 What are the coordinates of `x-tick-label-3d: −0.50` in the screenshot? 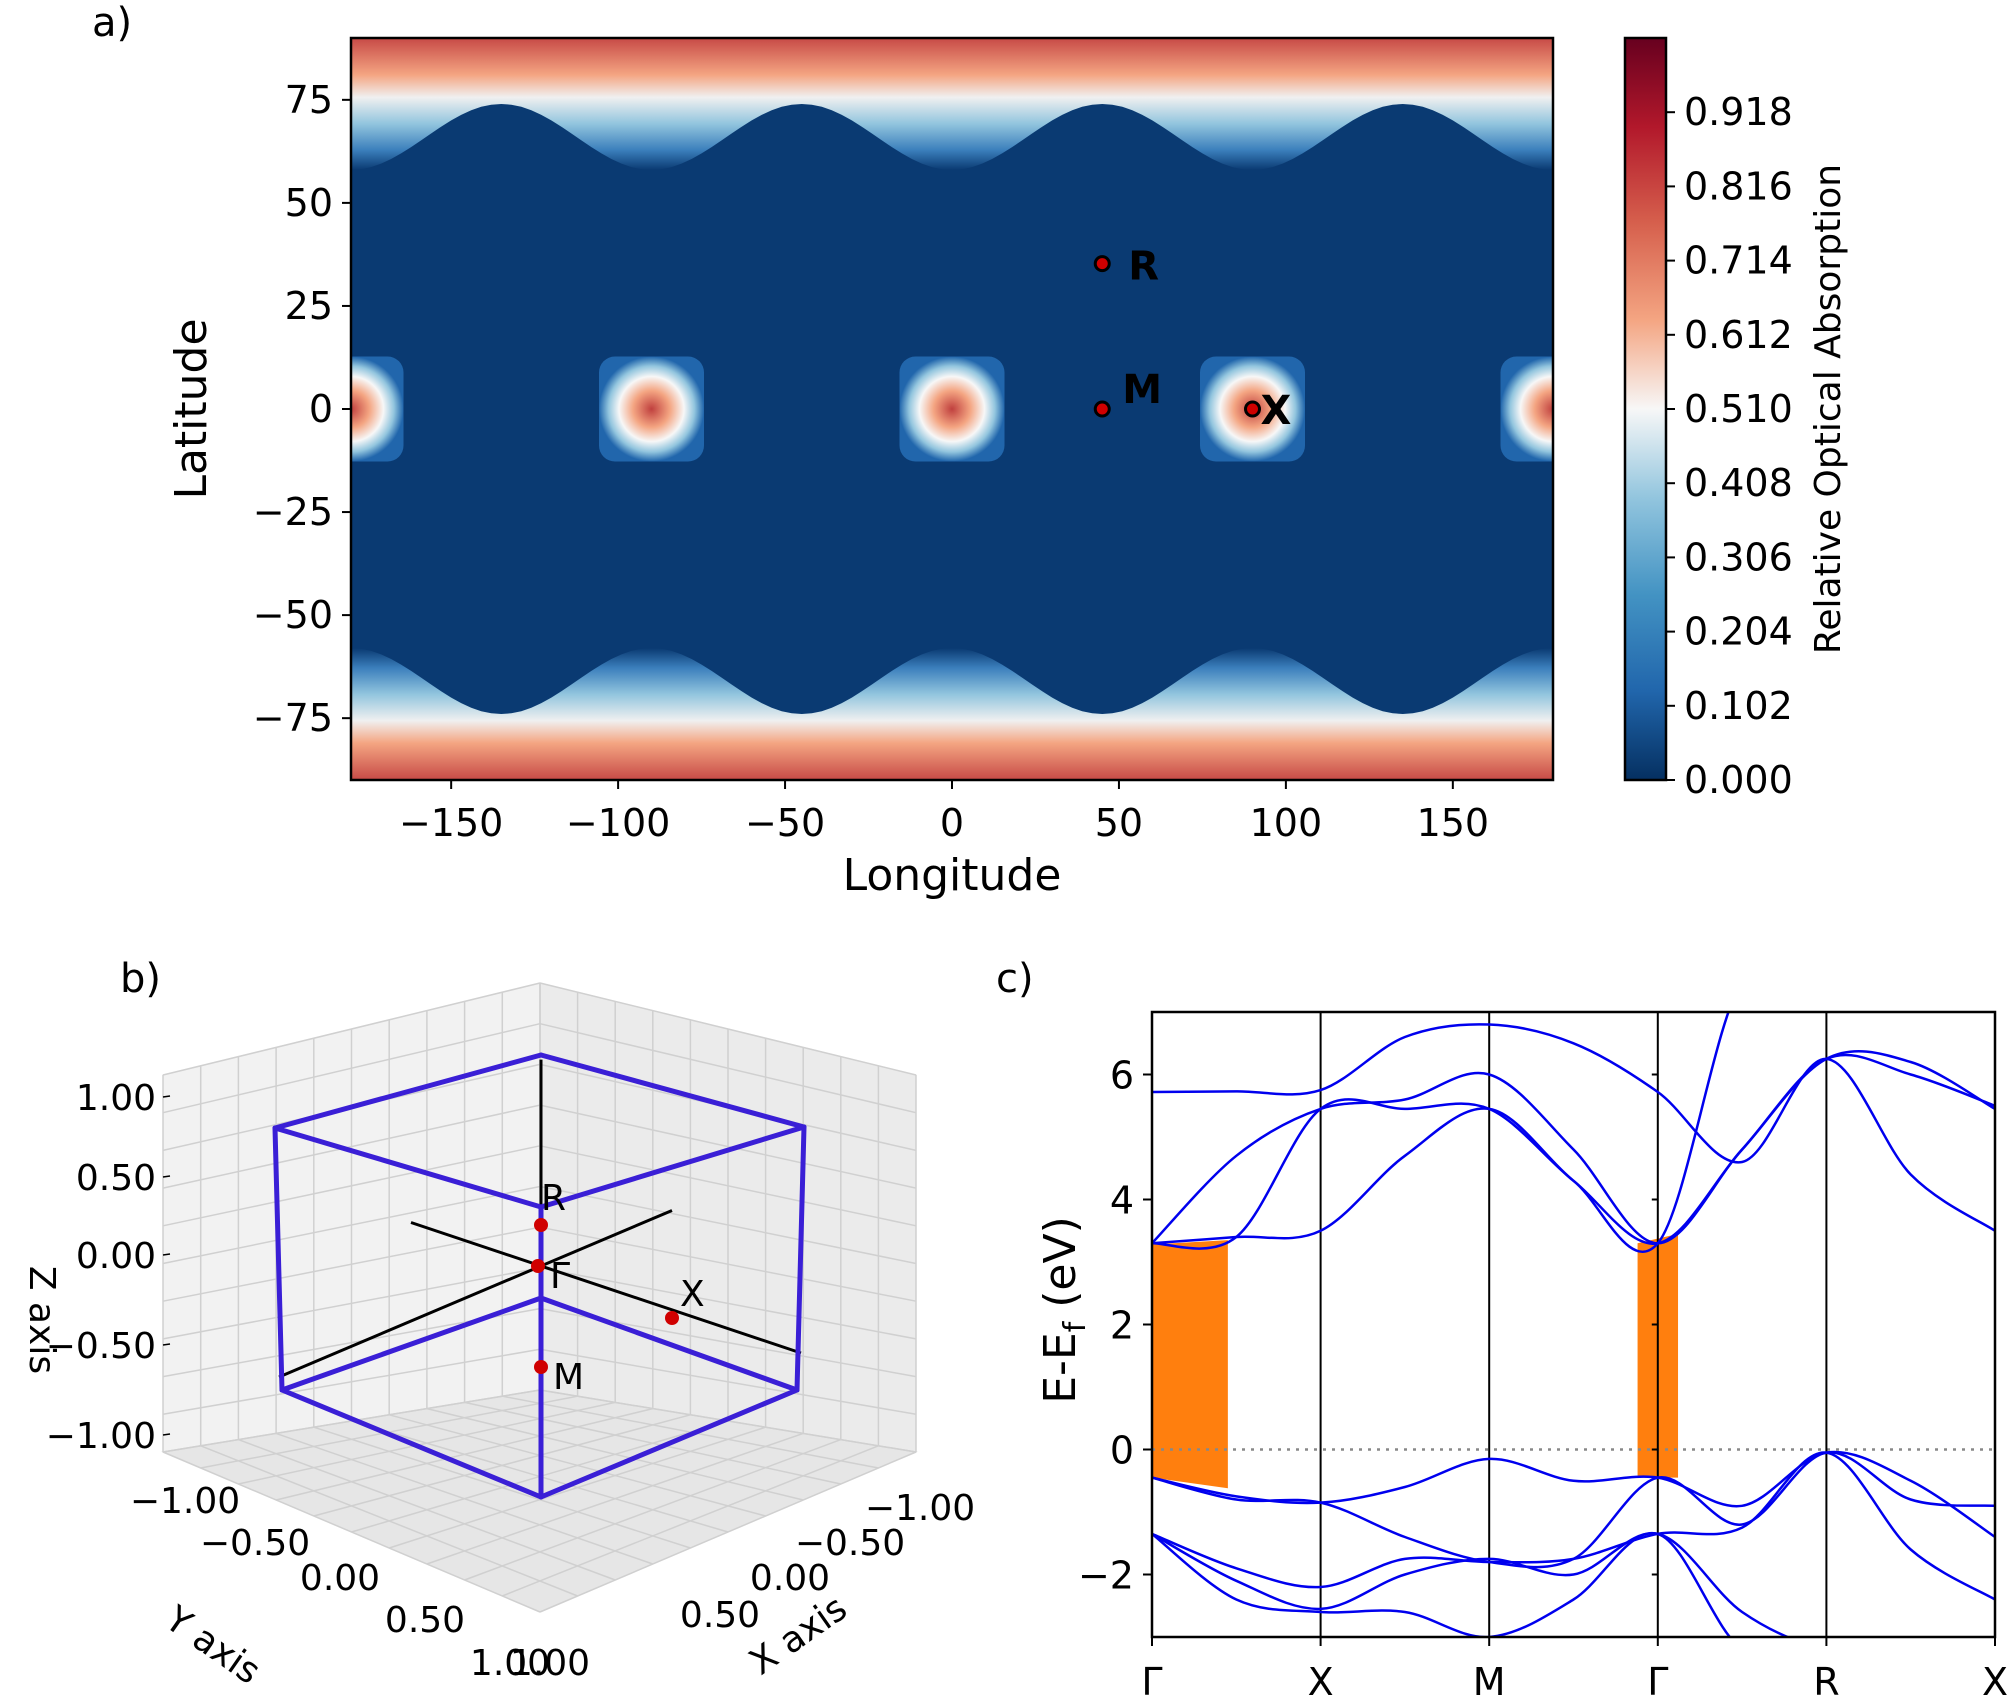 It's located at (850, 1543).